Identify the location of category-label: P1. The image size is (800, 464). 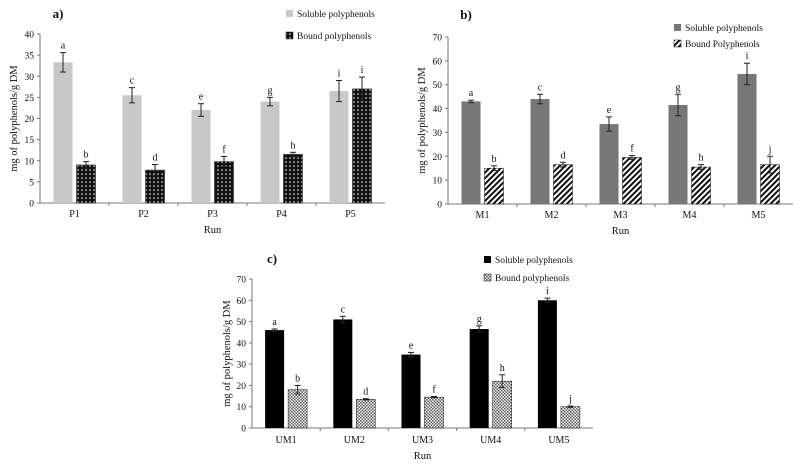
(74, 214).